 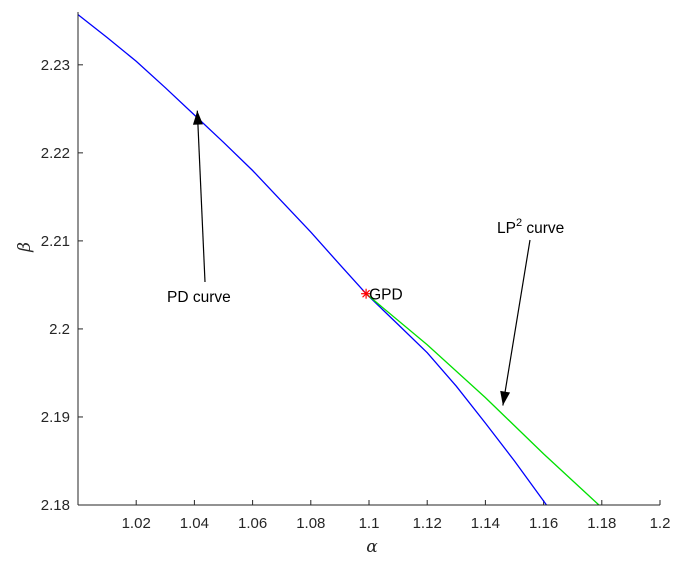 What do you see at coordinates (372, 547) in the screenshot?
I see `x-axis-title: α` at bounding box center [372, 547].